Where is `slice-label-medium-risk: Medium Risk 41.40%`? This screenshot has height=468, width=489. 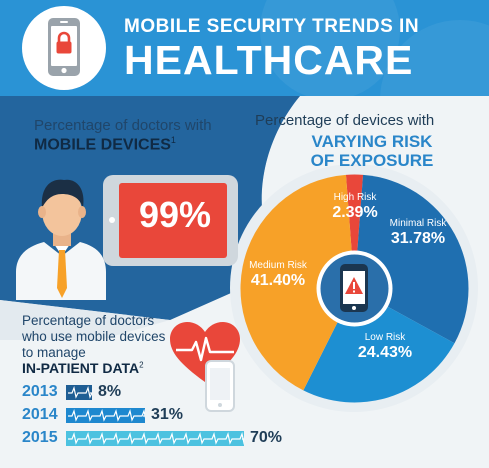
slice-label-medium-risk: Medium Risk 41.40% is located at coordinates (278, 275).